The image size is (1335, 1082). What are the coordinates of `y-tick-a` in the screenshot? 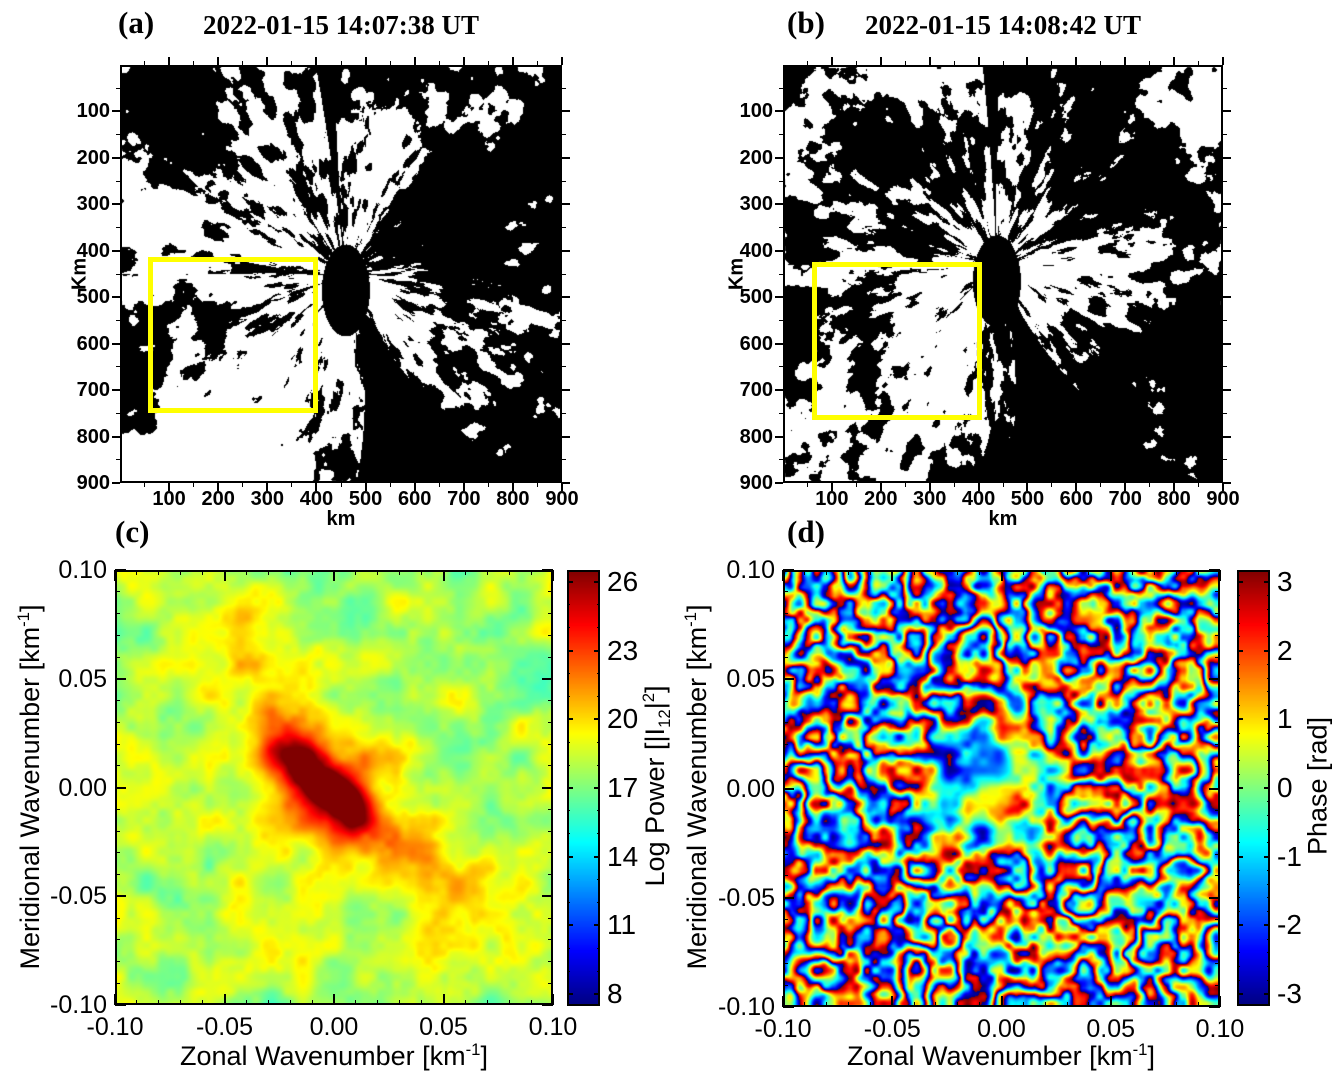 It's located at (116, 436).